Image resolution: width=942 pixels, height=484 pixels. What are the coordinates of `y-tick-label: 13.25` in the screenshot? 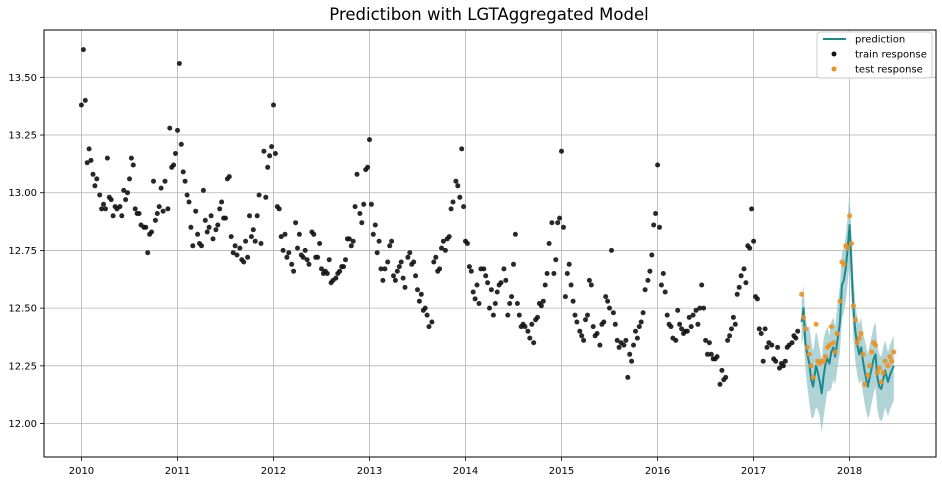 It's located at (22, 136).